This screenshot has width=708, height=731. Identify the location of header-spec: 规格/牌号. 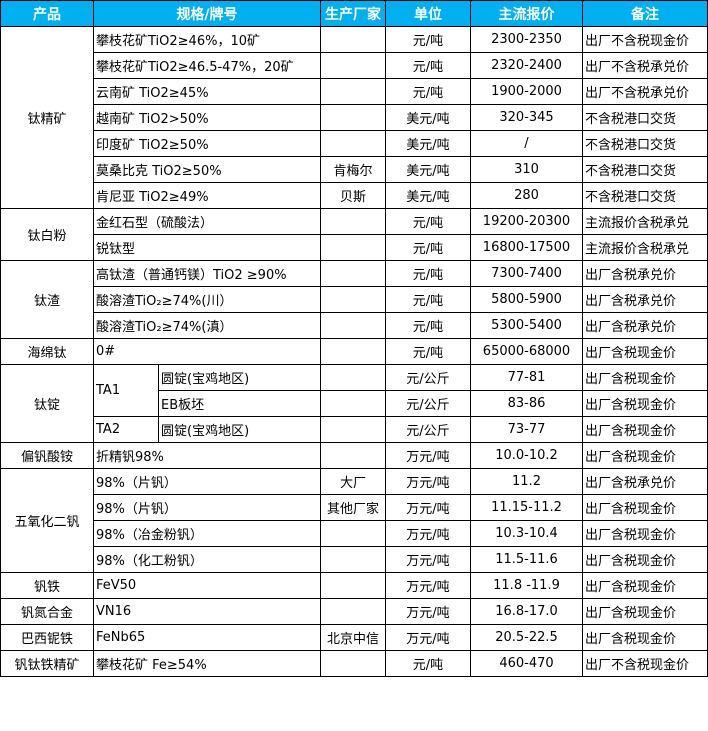
(207, 13).